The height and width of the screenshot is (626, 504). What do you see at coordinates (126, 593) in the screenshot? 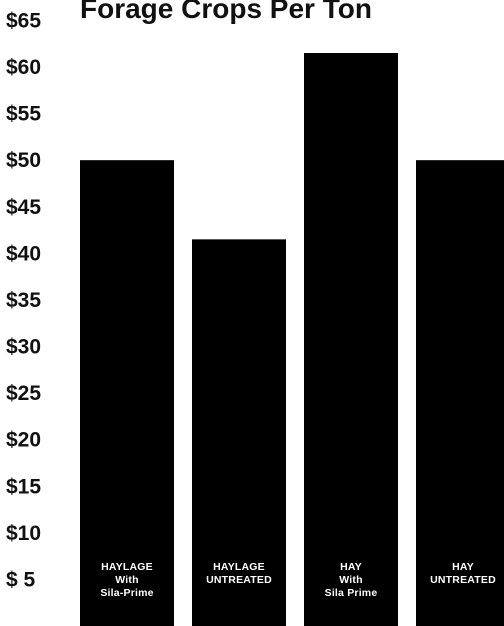
I see `bar-label-1-line-3: Sila-Prime` at bounding box center [126, 593].